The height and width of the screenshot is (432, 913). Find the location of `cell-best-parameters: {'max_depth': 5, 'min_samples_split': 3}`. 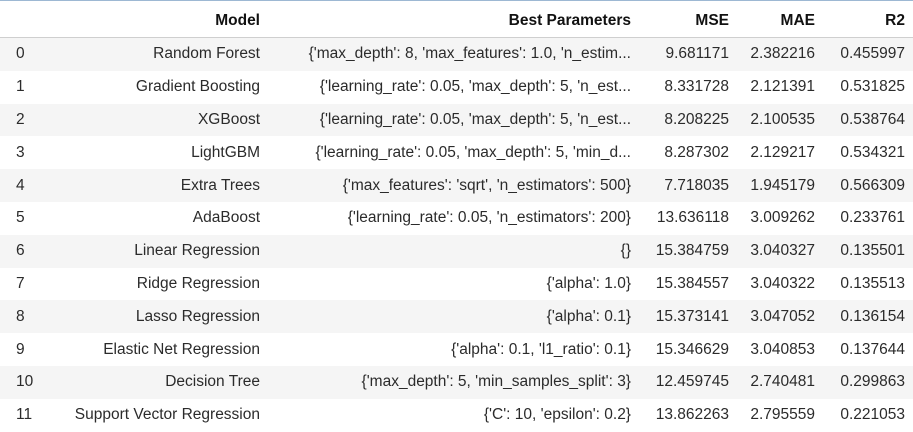

cell-best-parameters: {'max_depth': 5, 'min_samples_split': 3} is located at coordinates (453, 382).